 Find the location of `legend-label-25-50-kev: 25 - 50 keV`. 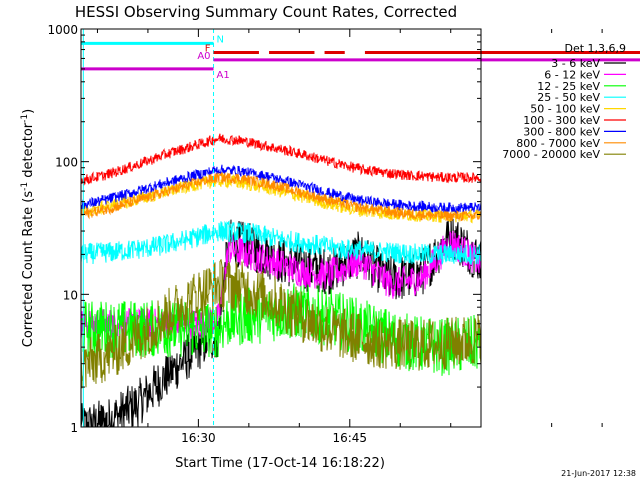

legend-label-25-50-kev: 25 - 50 keV is located at coordinates (568, 97).